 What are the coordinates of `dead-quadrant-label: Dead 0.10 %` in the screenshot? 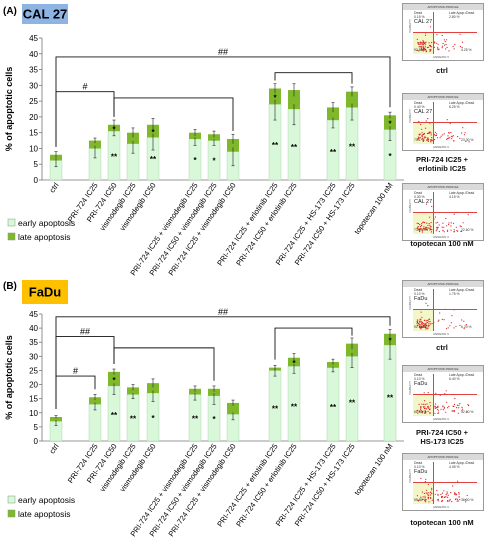 It's located at (419, 465).